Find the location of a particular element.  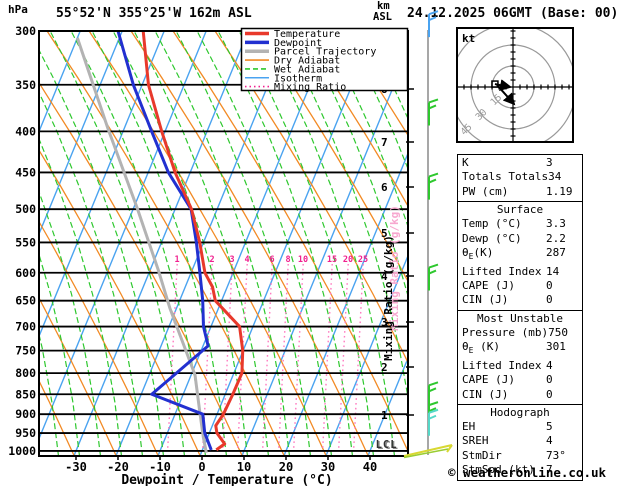

pressure-tick-label: 750 is located at coordinates (25, 351).